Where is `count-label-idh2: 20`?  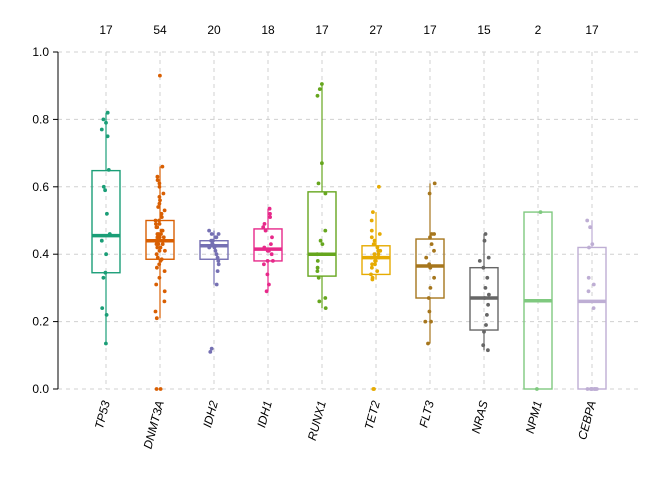 count-label-idh2: 20 is located at coordinates (214, 30).